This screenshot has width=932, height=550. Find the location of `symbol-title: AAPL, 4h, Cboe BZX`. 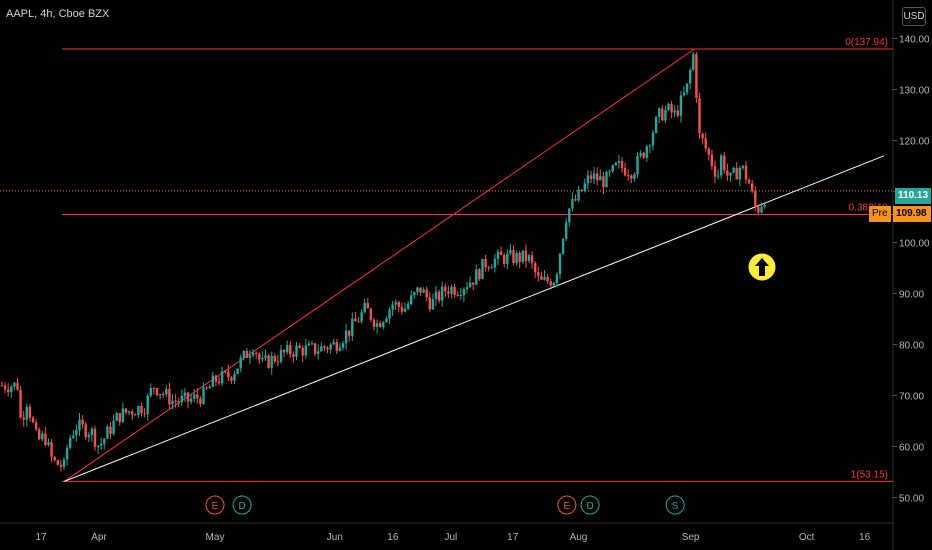

symbol-title: AAPL, 4h, Cboe BZX is located at coordinates (58, 14).